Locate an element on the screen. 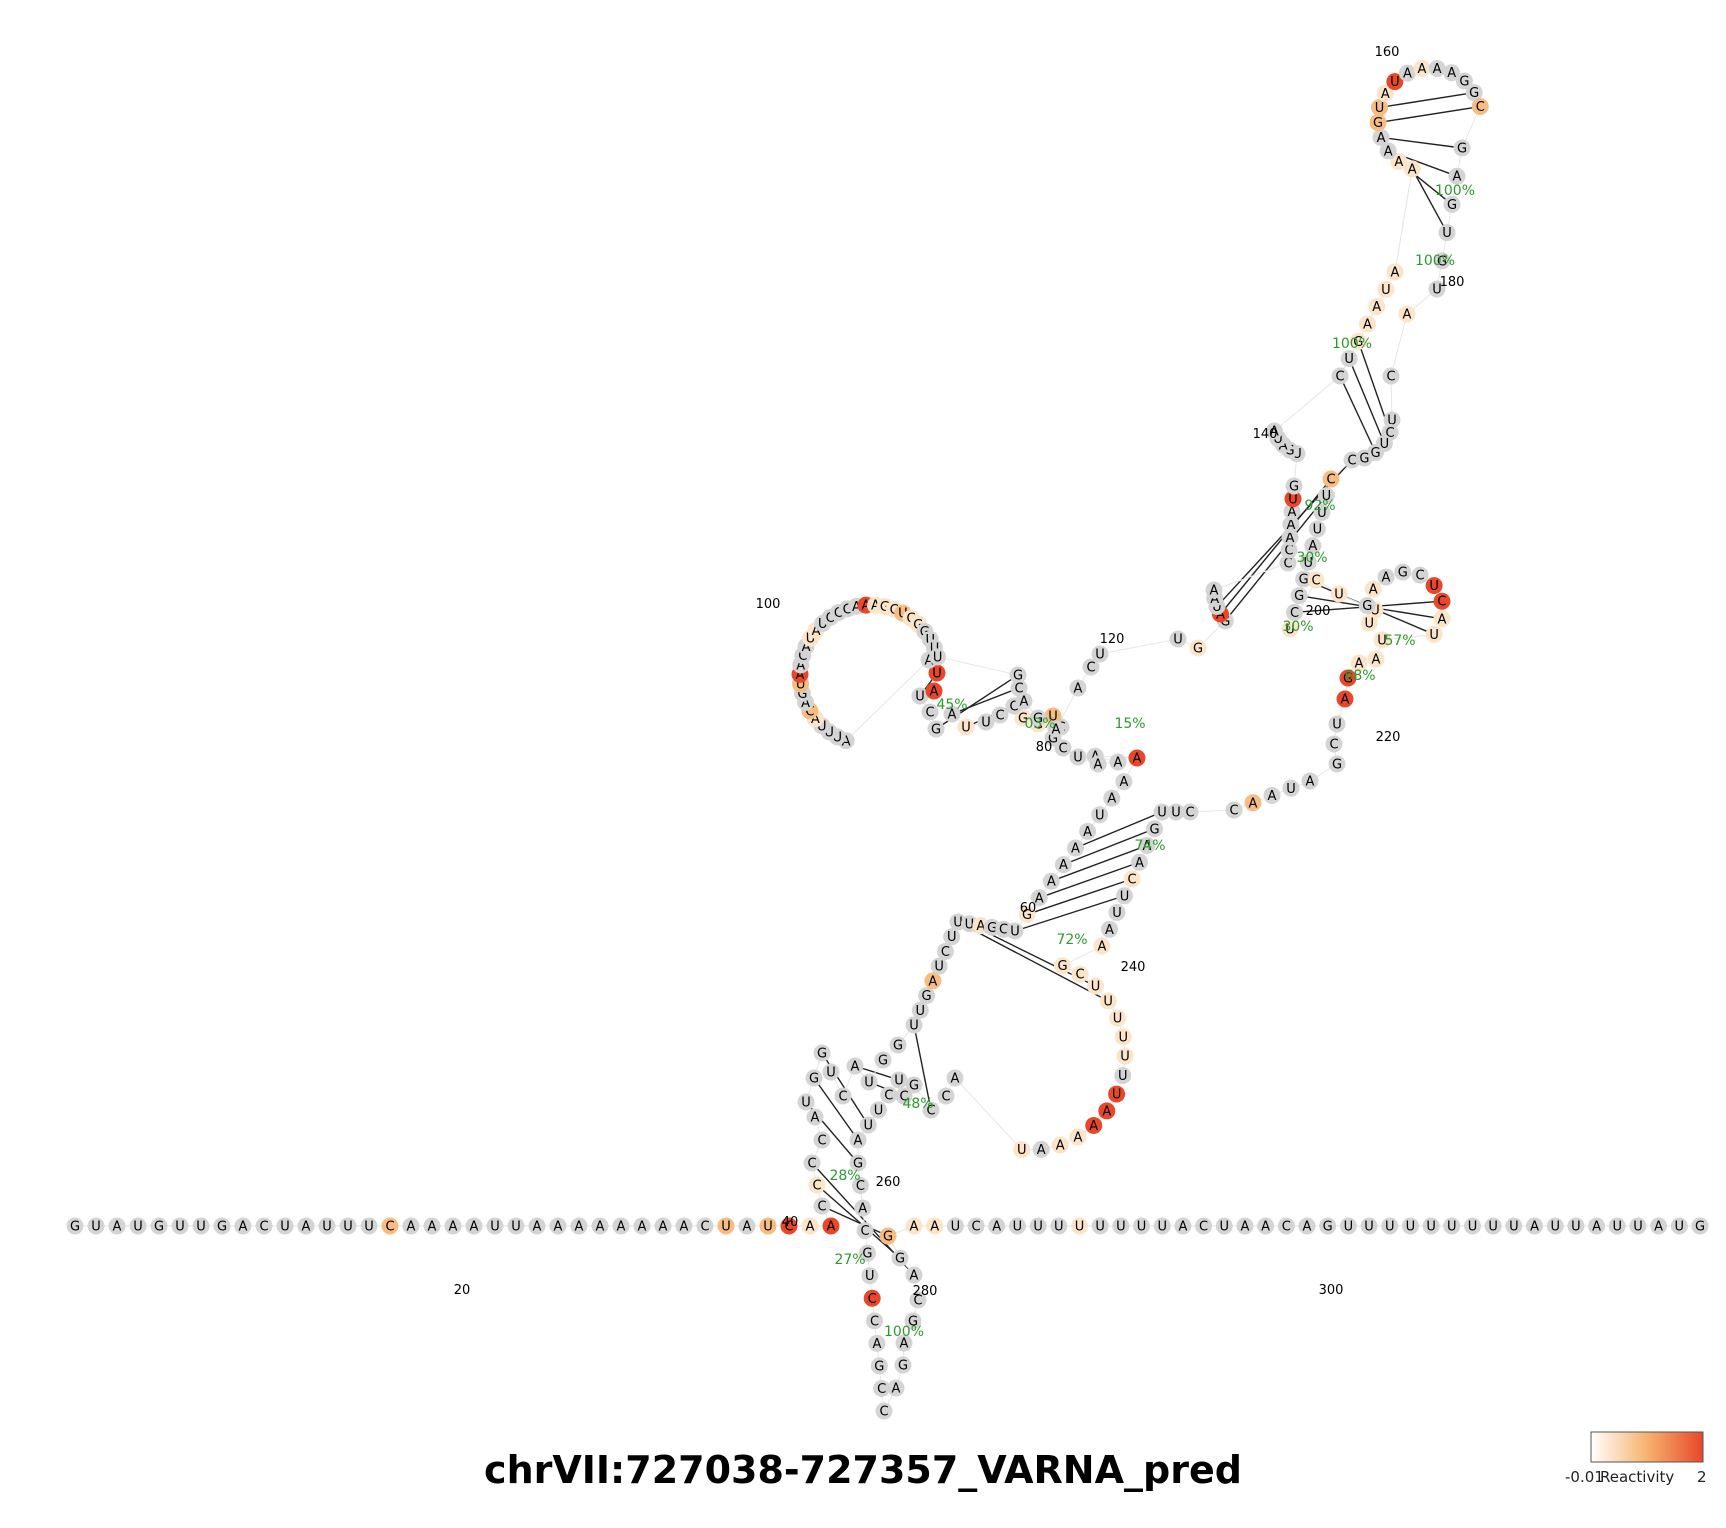 The width and height of the screenshot is (1726, 1528). helix-percent-label: 03% is located at coordinates (1039, 724).